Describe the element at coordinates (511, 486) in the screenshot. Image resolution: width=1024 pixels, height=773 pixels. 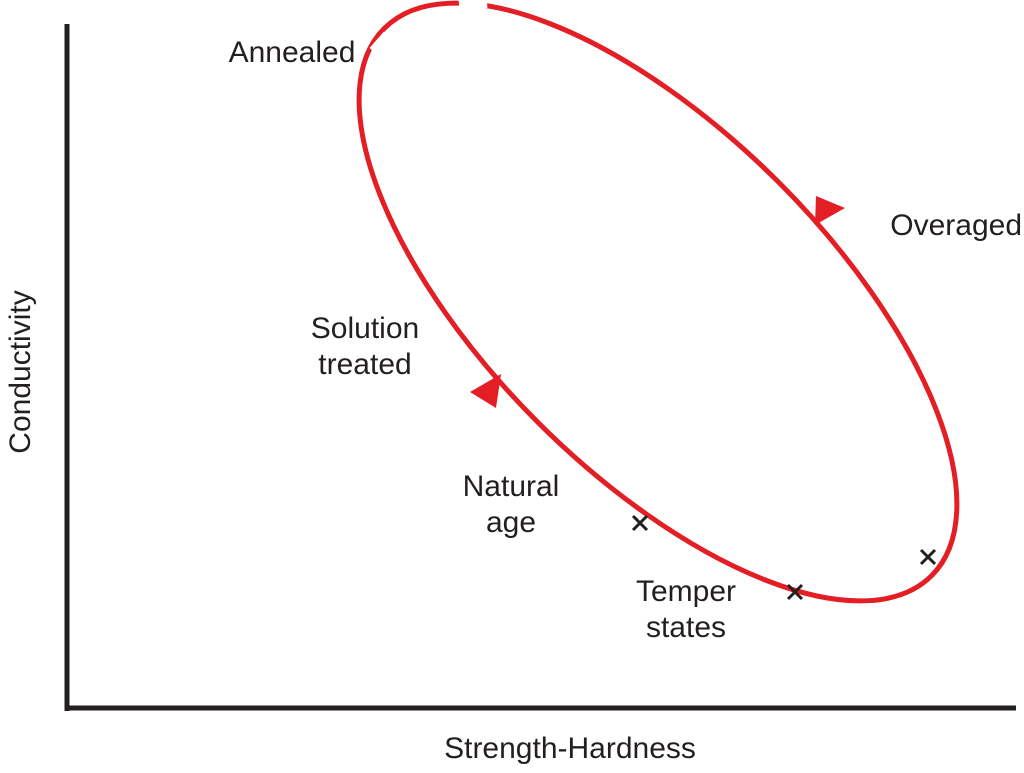
I see `label-natural: Natural` at that location.